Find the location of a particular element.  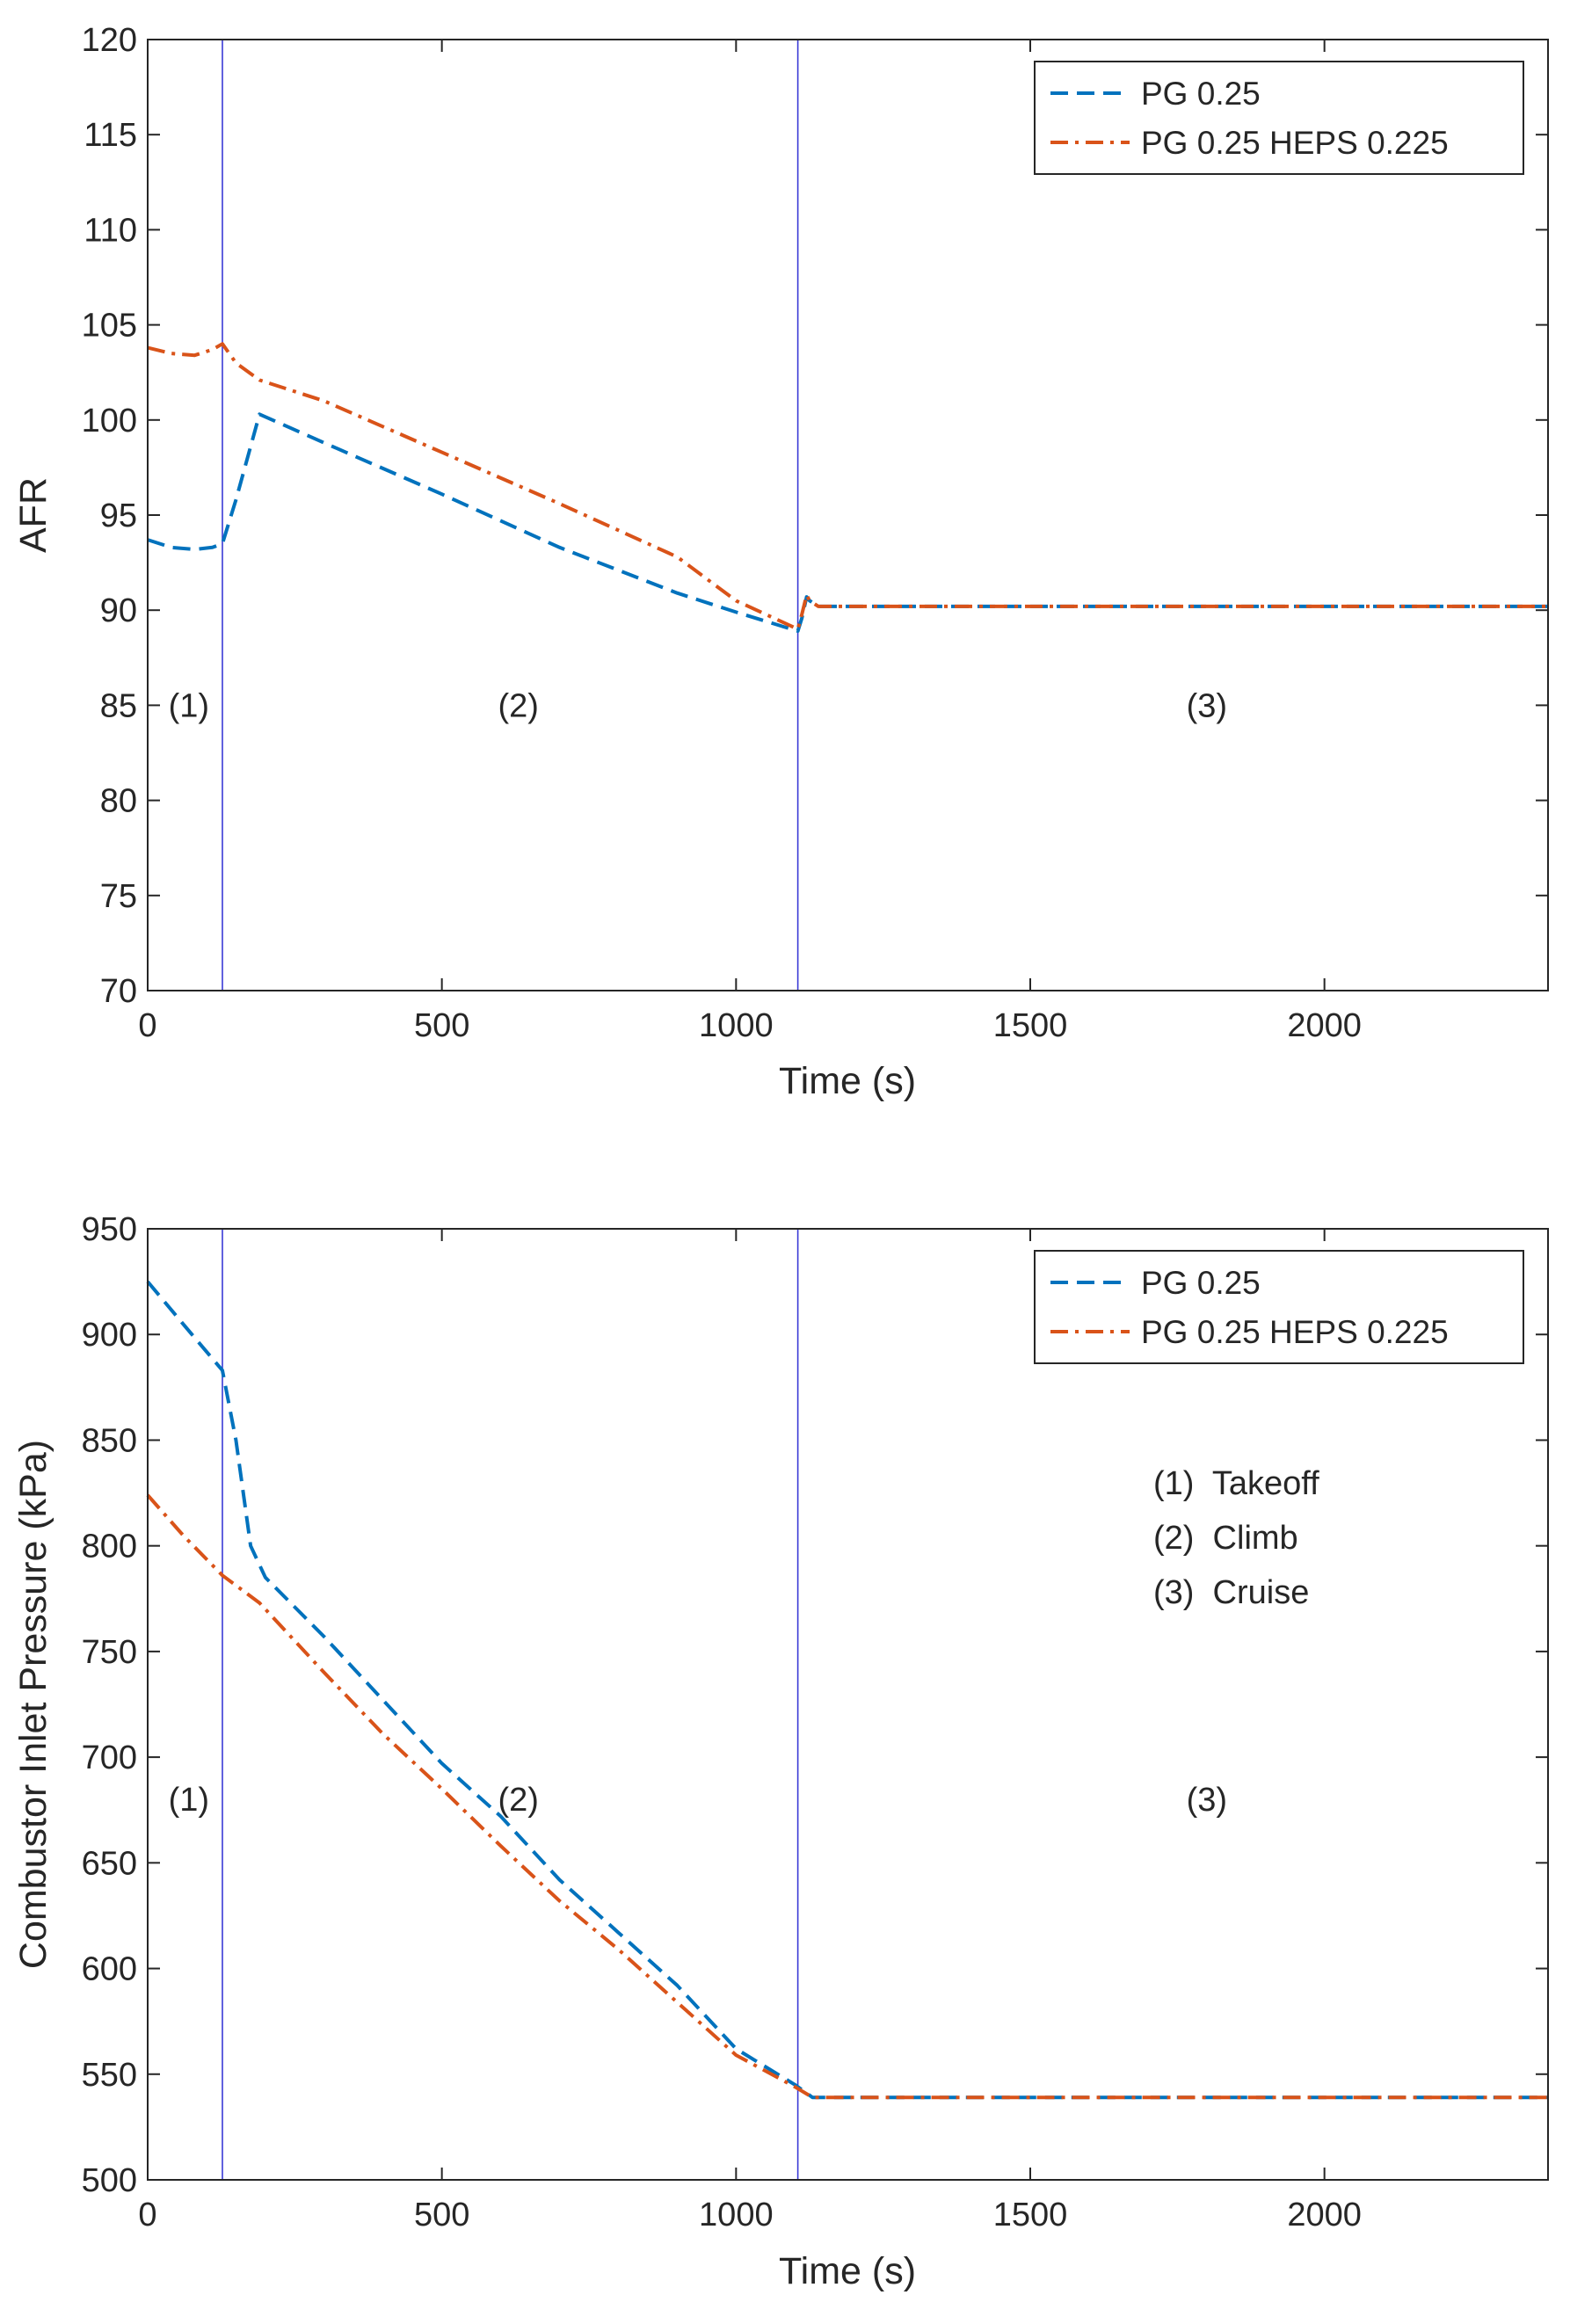

series-lines is located at coordinates (847, 488).